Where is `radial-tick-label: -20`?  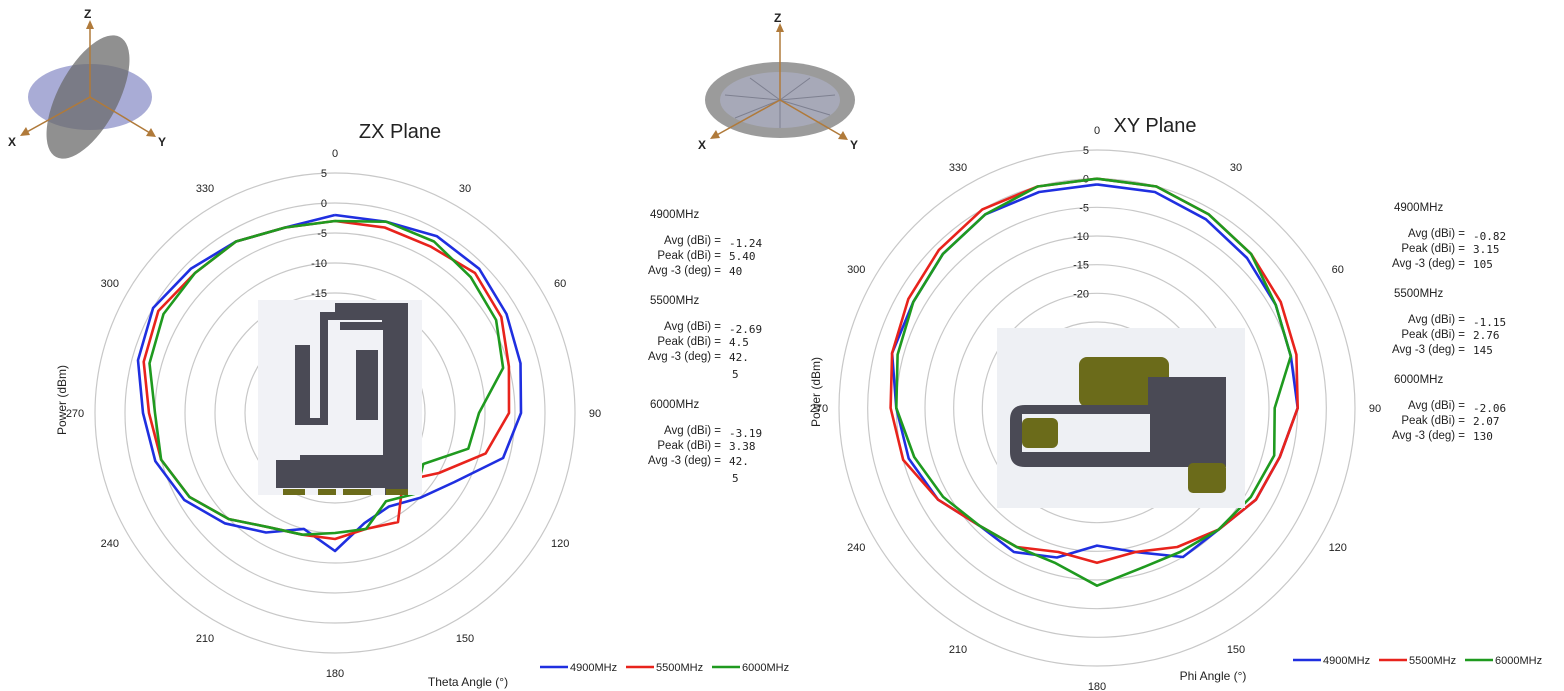
radial-tick-label: -20 is located at coordinates (1081, 294).